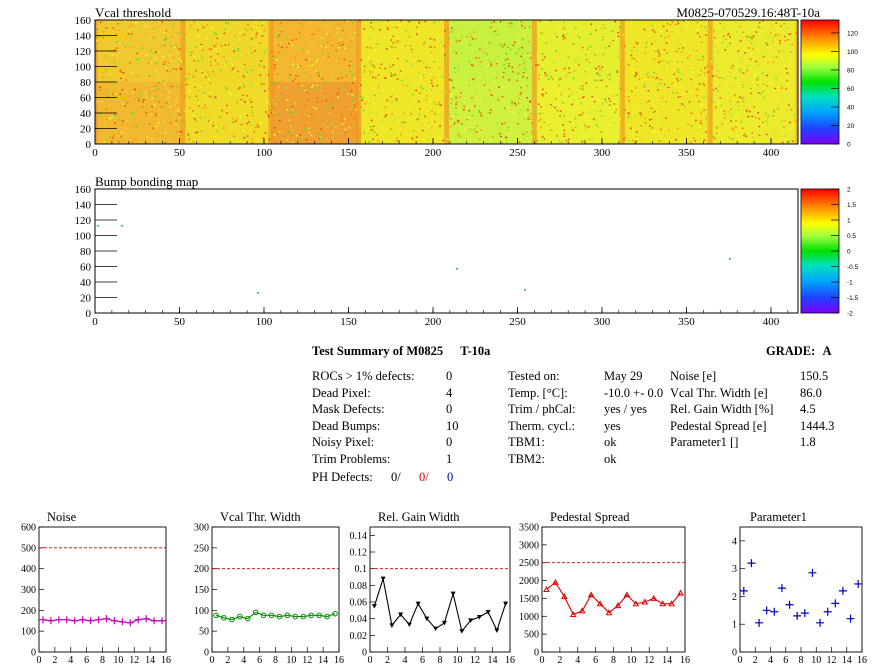 This screenshot has height=672, width=896. I want to click on summary-left-label: Trim Problems:, so click(351, 458).